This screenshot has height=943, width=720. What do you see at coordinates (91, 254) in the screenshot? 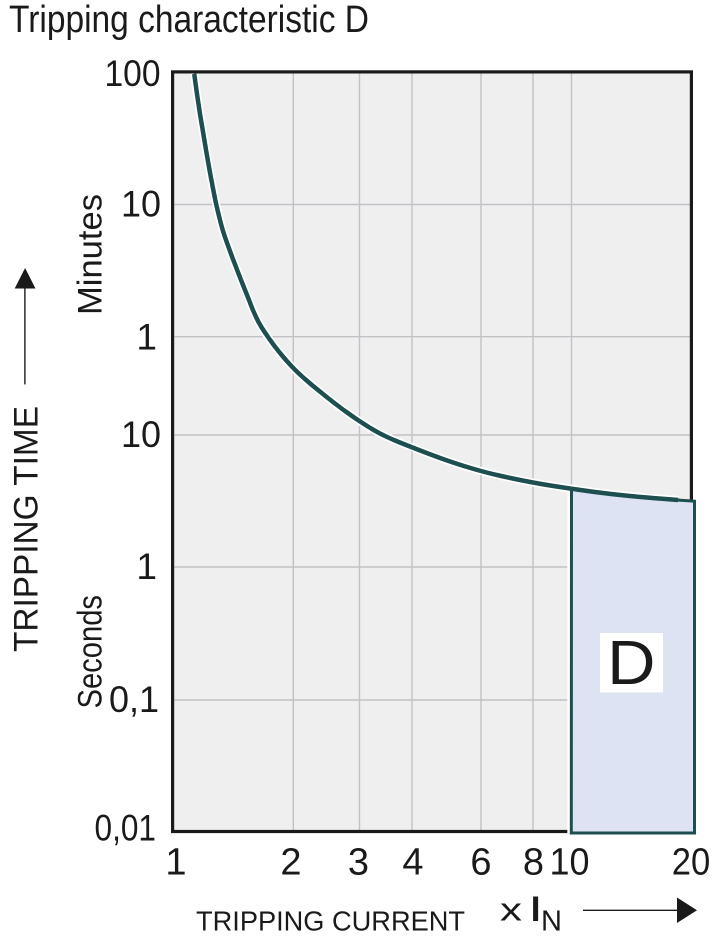
I see `svg-text: Minutes` at bounding box center [91, 254].